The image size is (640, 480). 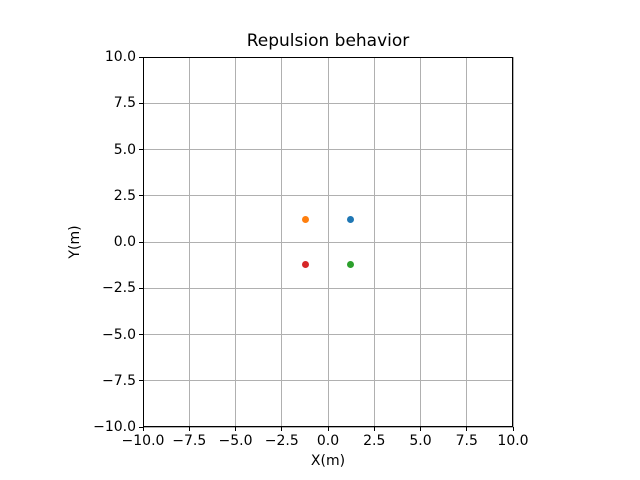 I want to click on x-tick-label: −7.5, so click(x=189, y=441).